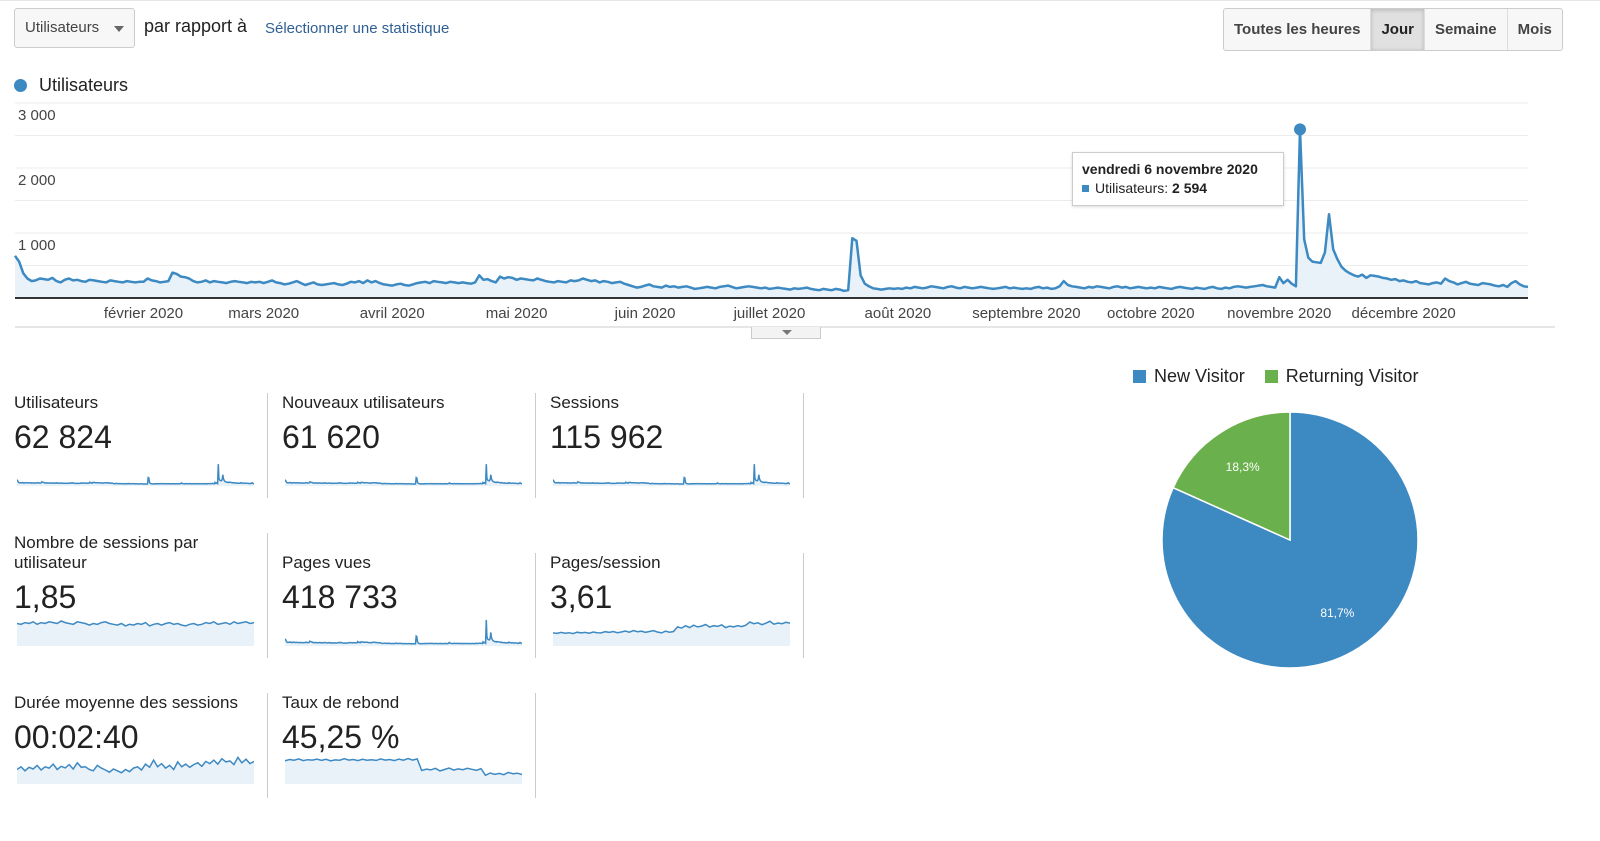 The image size is (1600, 841). I want to click on pie-legend: New Visitor Returning Visitor, so click(1275, 376).